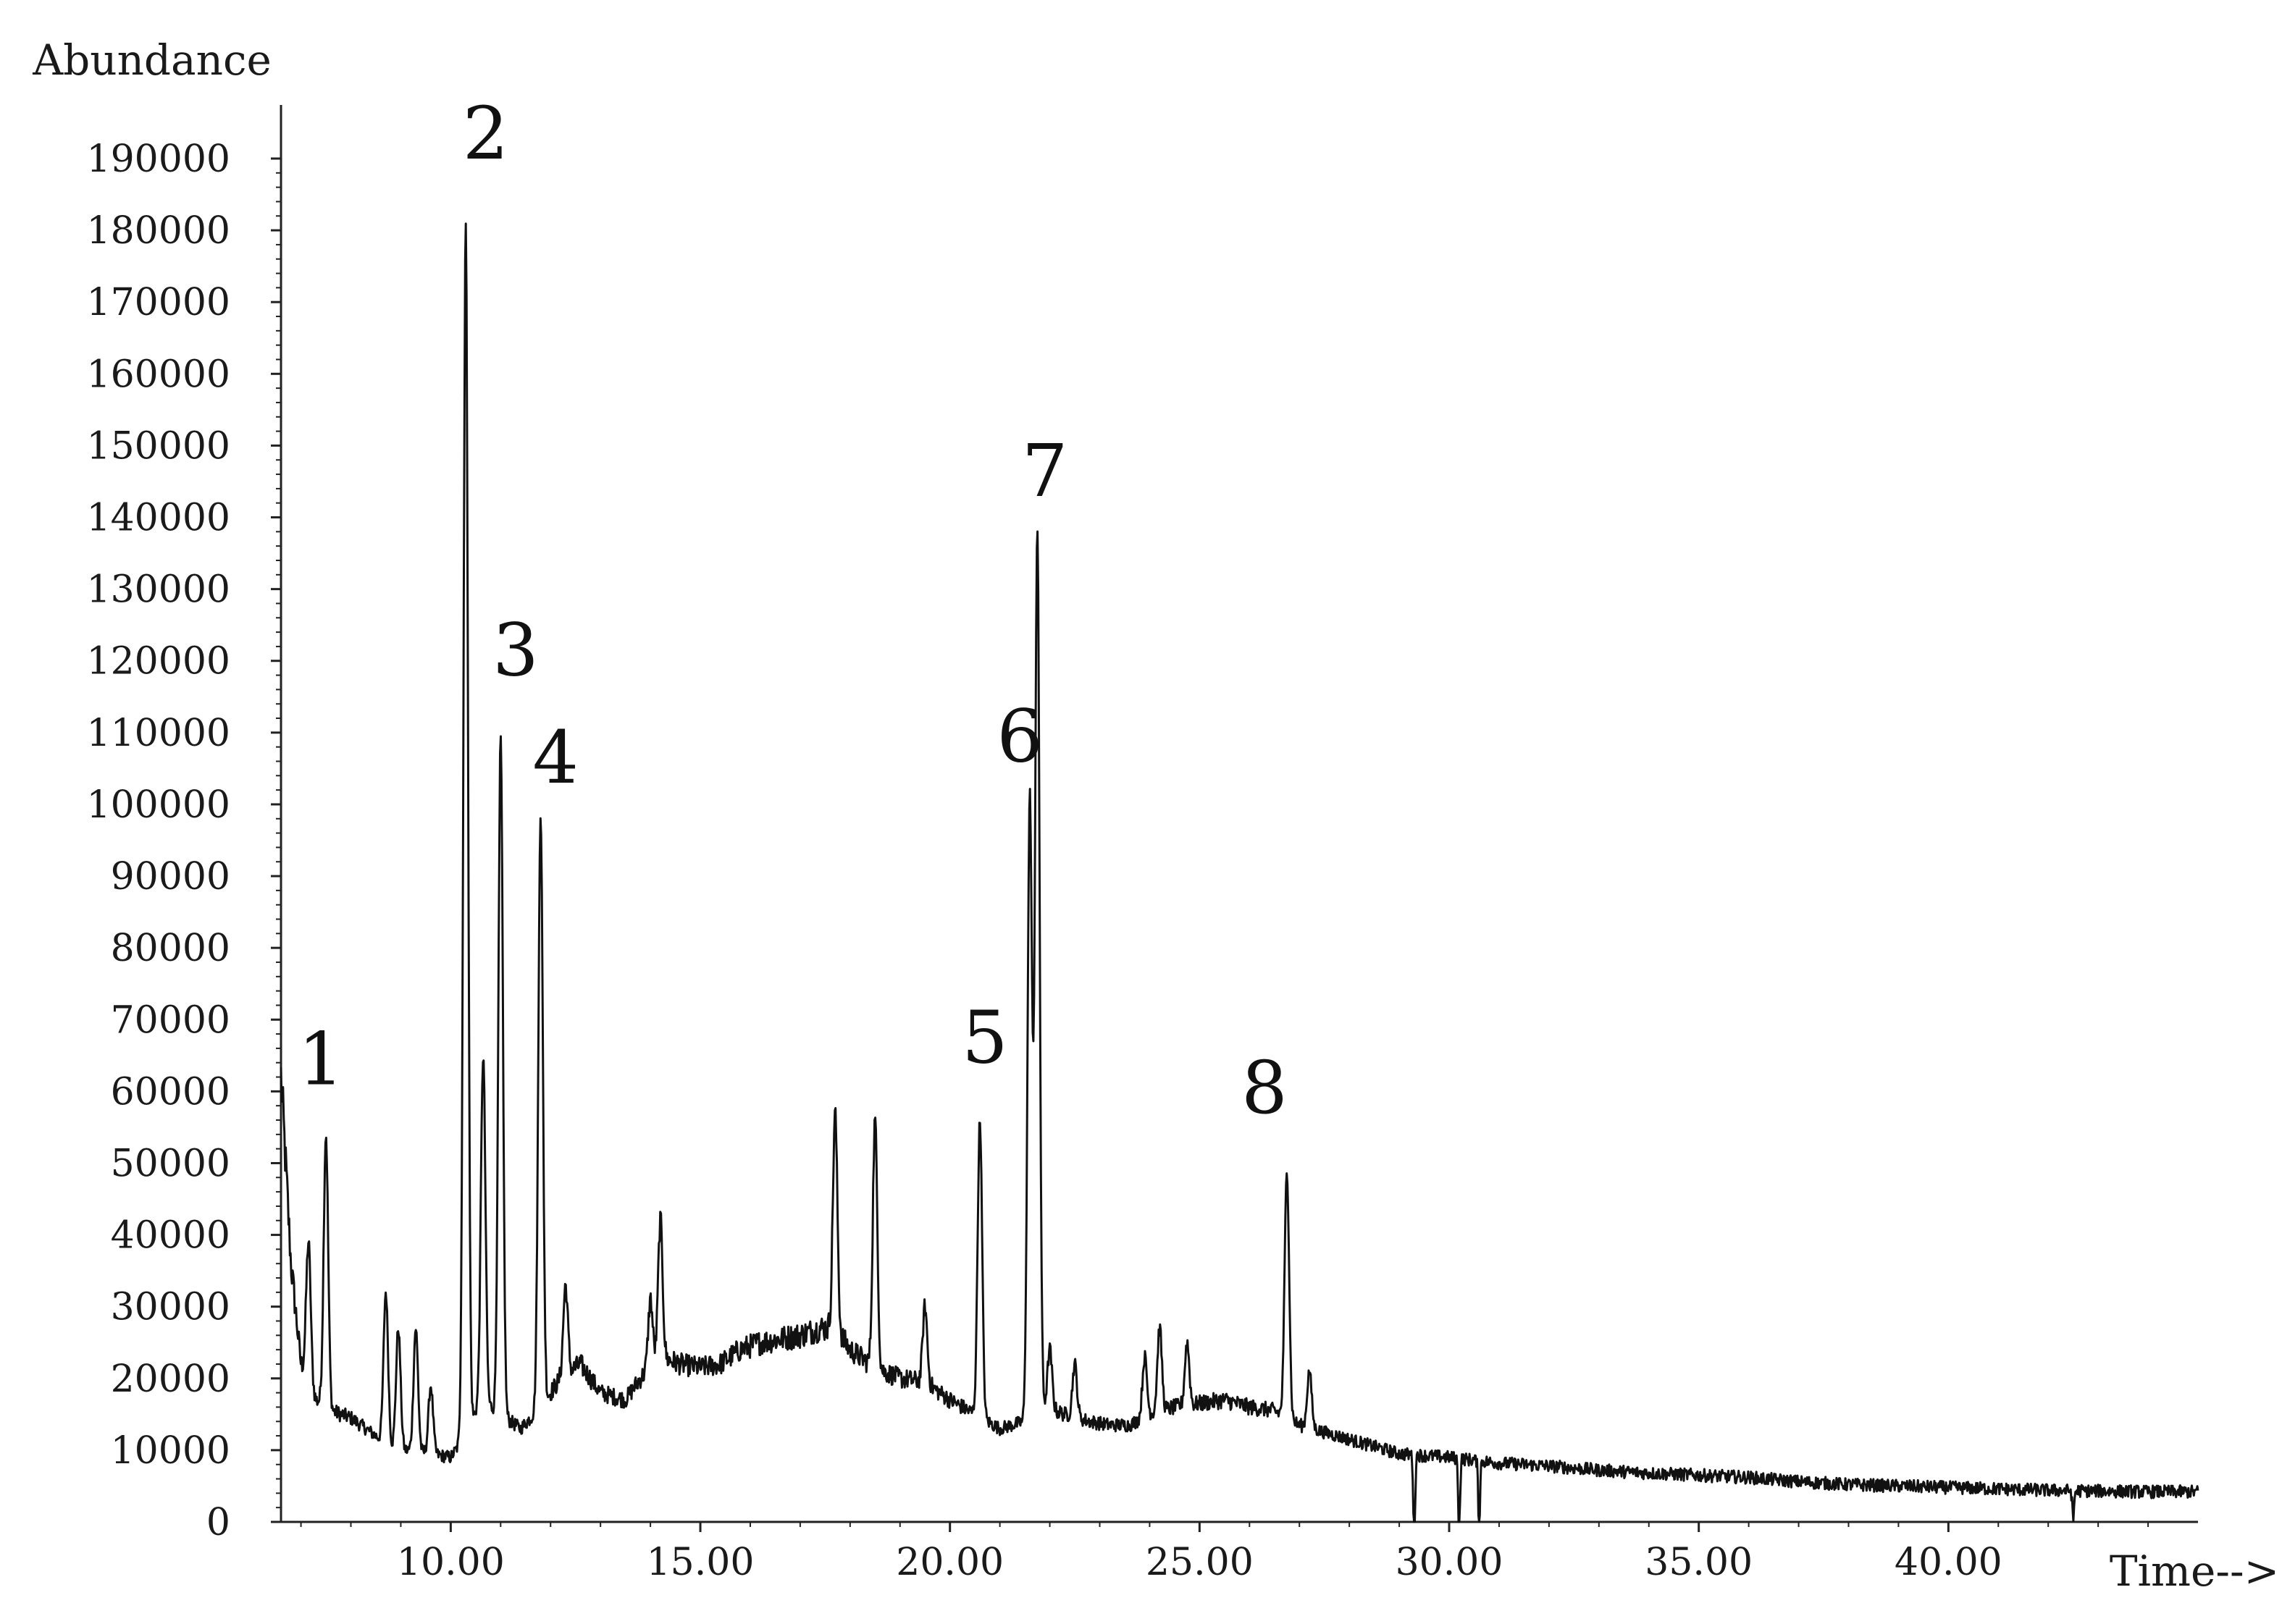  Describe the element at coordinates (158, 302) in the screenshot. I see `y-tick-label: 170000` at that location.